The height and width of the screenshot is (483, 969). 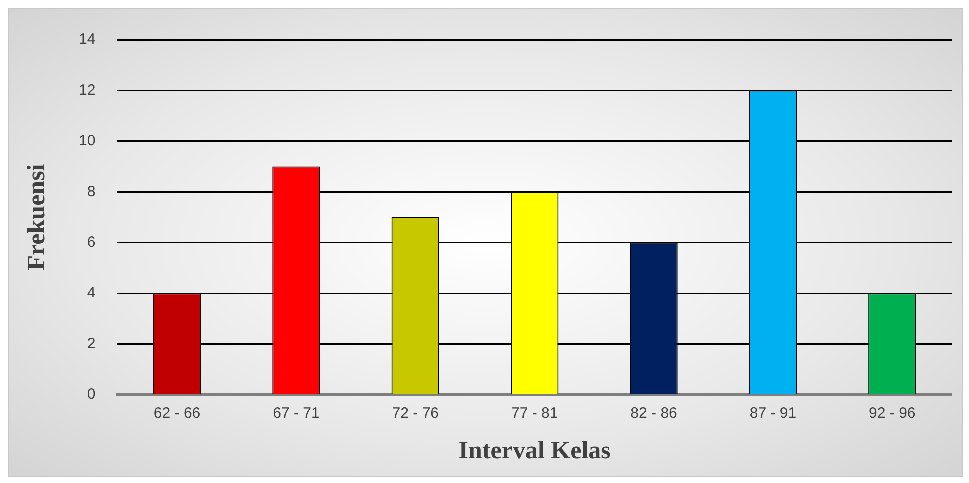 What do you see at coordinates (892, 413) in the screenshot?
I see `x-tick-label: 92 - 96` at bounding box center [892, 413].